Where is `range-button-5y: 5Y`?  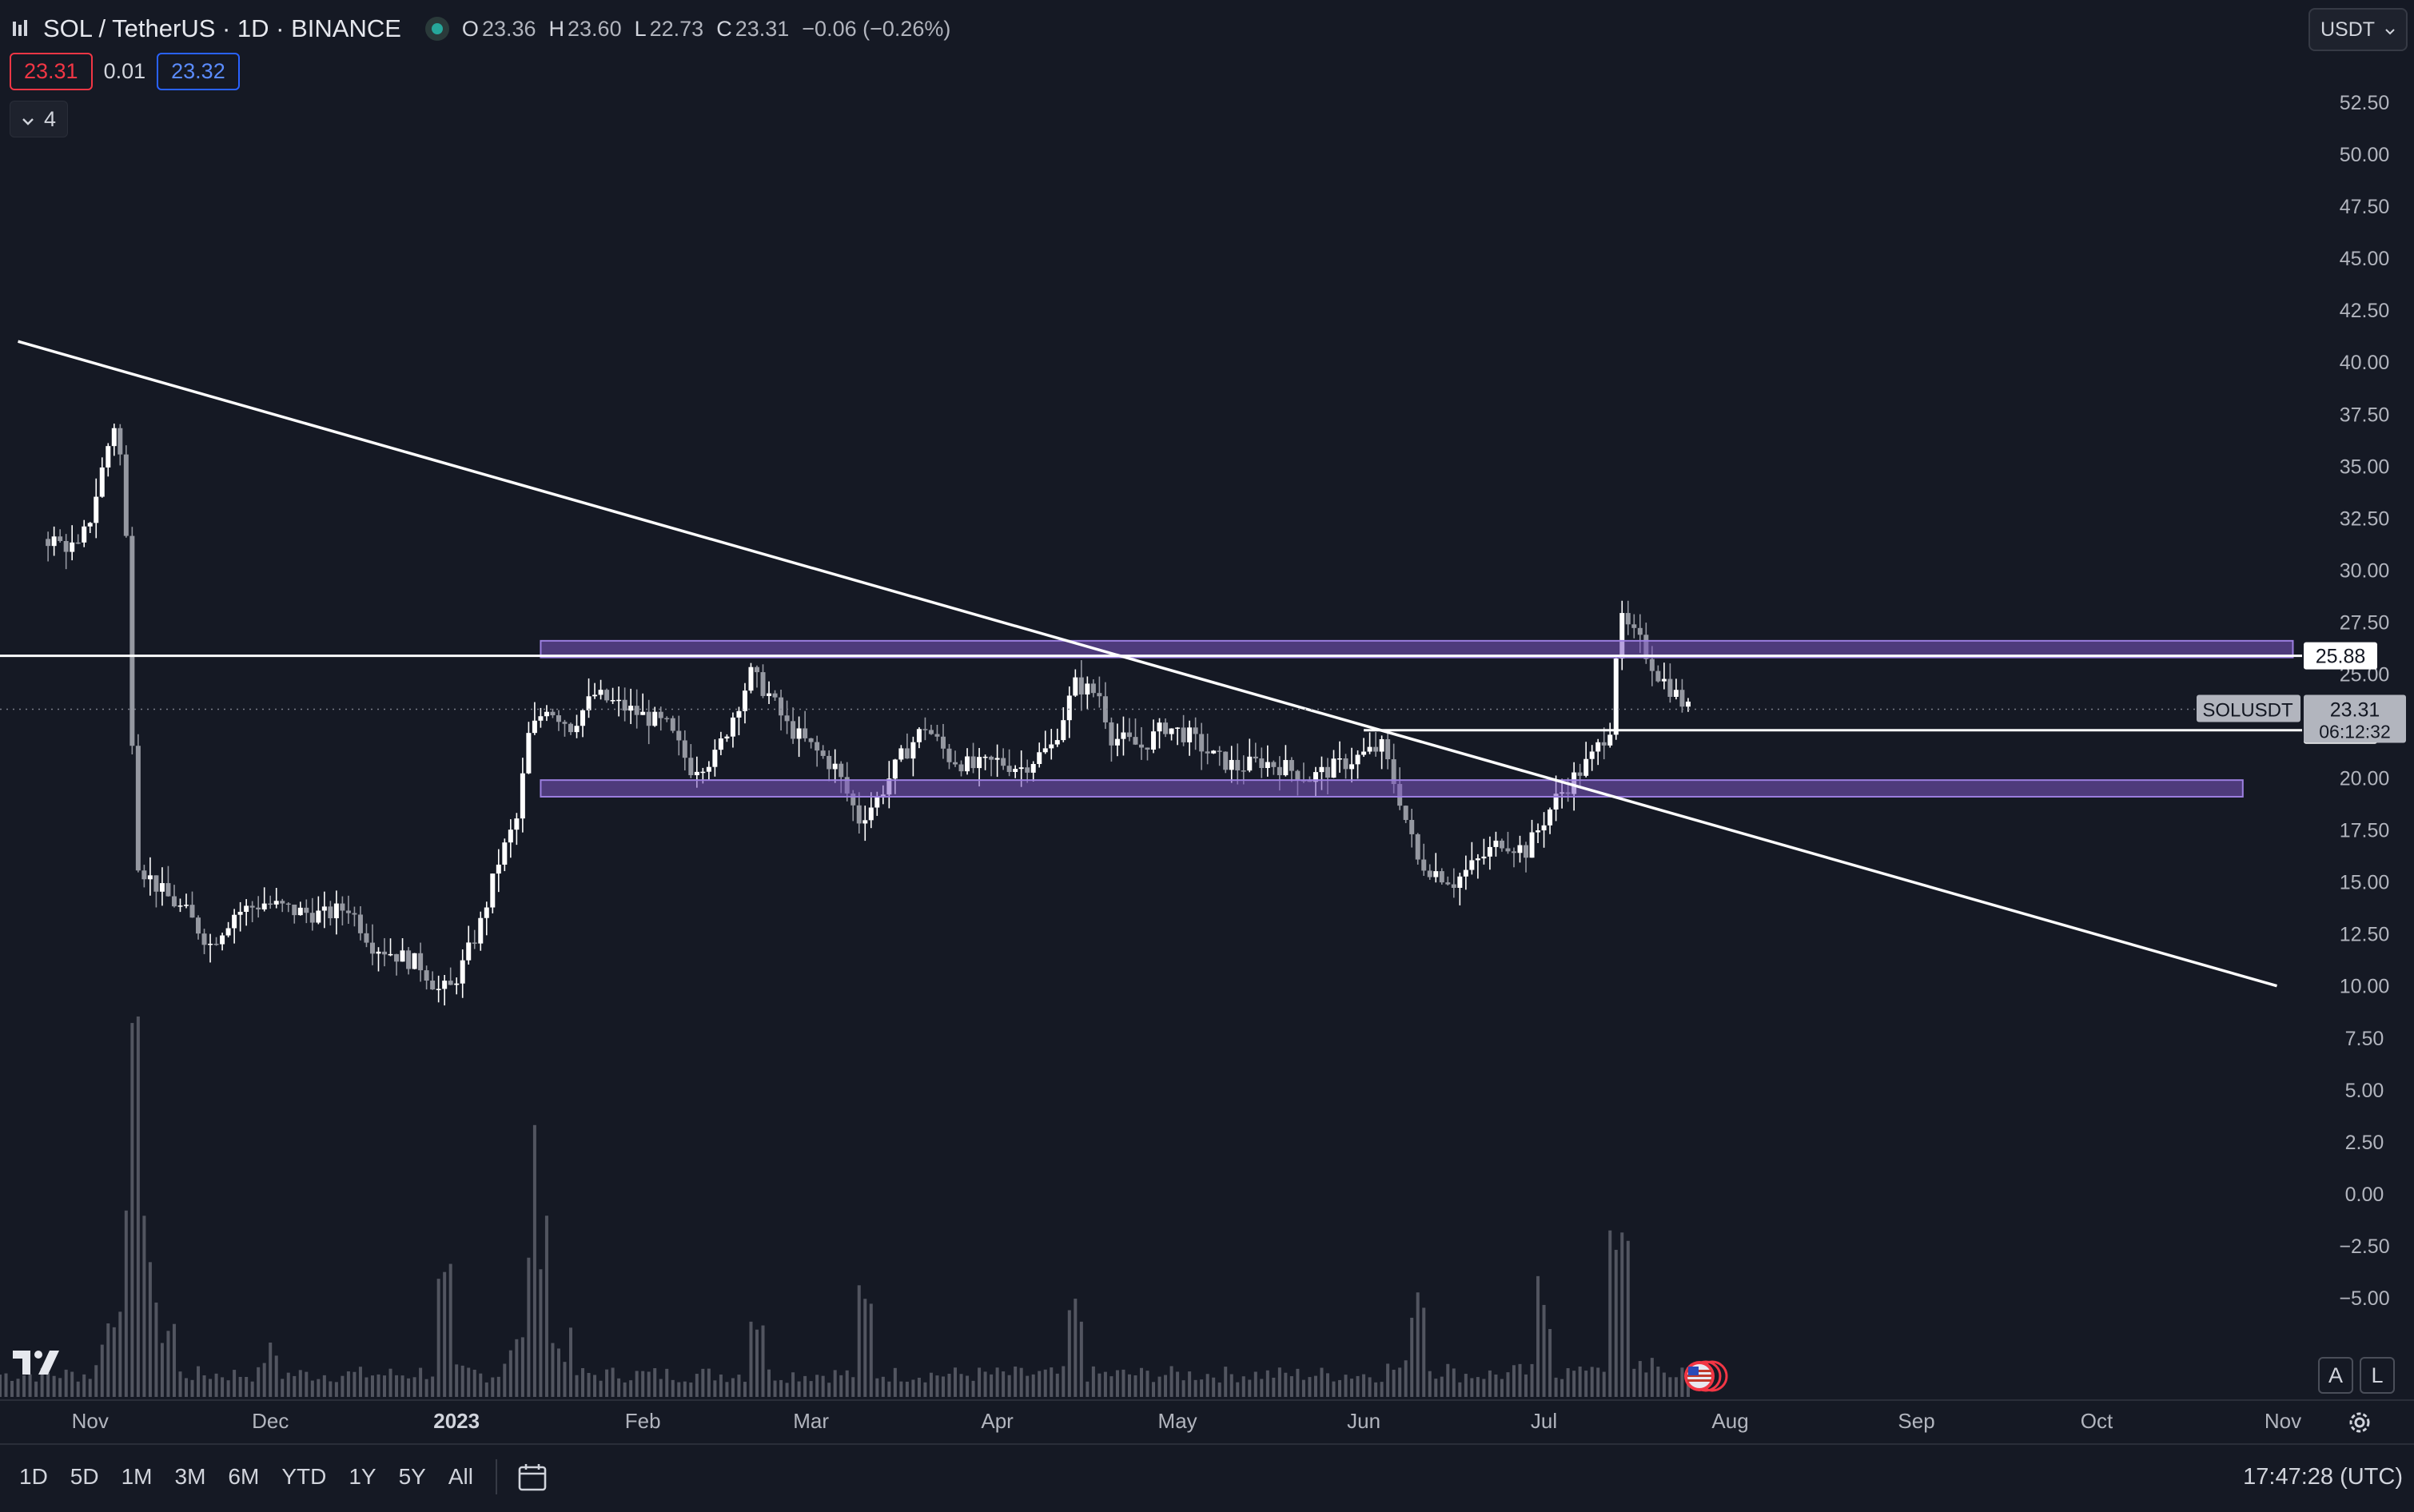 range-button-5y: 5Y is located at coordinates (412, 1476).